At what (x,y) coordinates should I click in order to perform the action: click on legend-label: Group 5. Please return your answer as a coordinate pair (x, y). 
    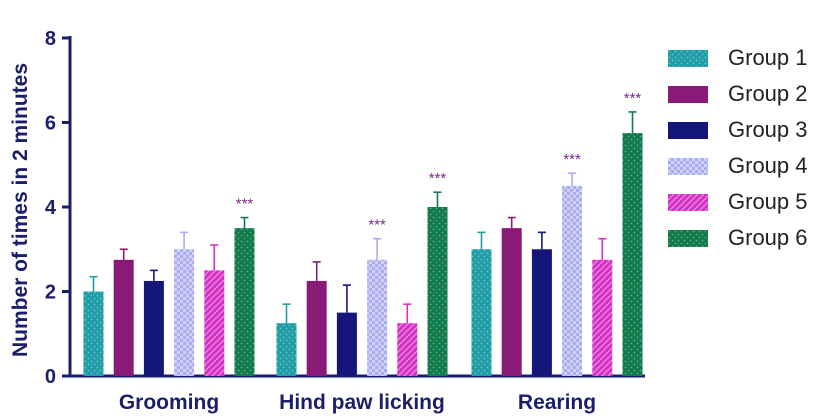
    Looking at the image, I should click on (768, 201).